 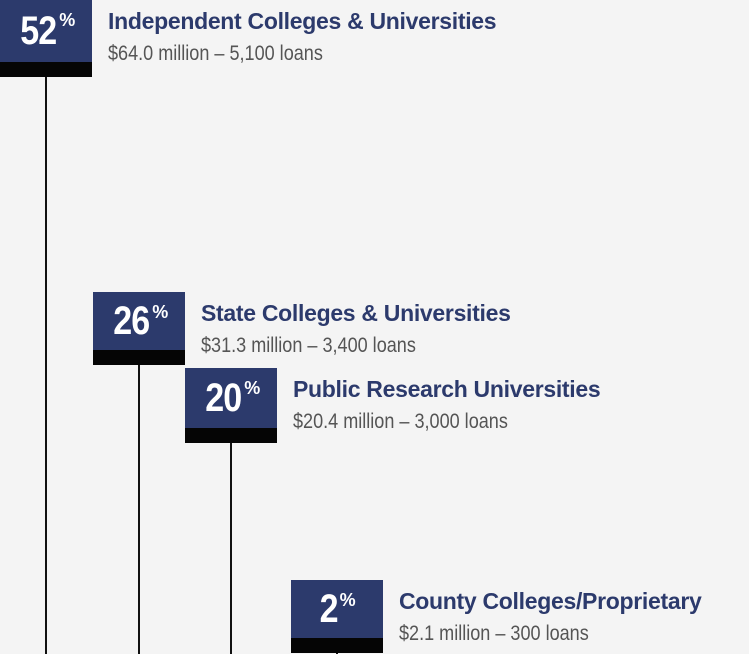 I want to click on percent-value: 52, so click(x=38, y=30).